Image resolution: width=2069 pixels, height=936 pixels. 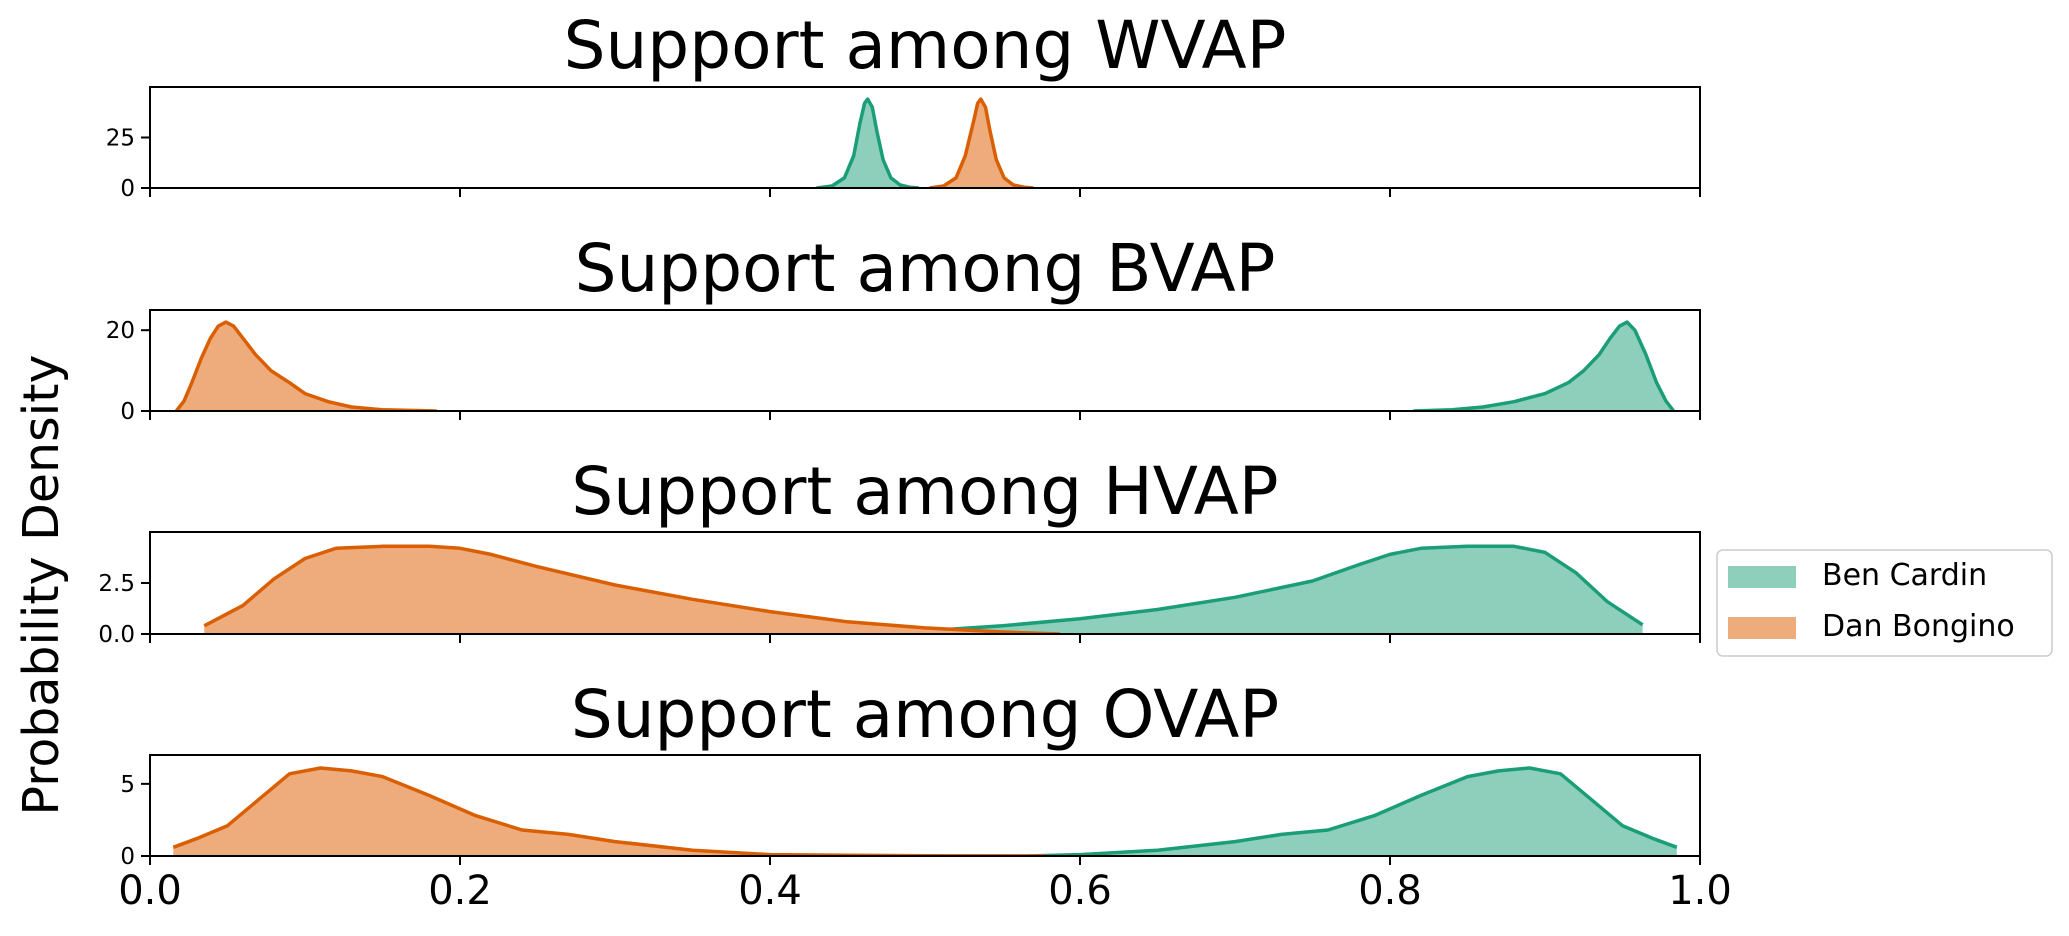 I want to click on y-tick-label: 0.0, so click(x=116, y=635).